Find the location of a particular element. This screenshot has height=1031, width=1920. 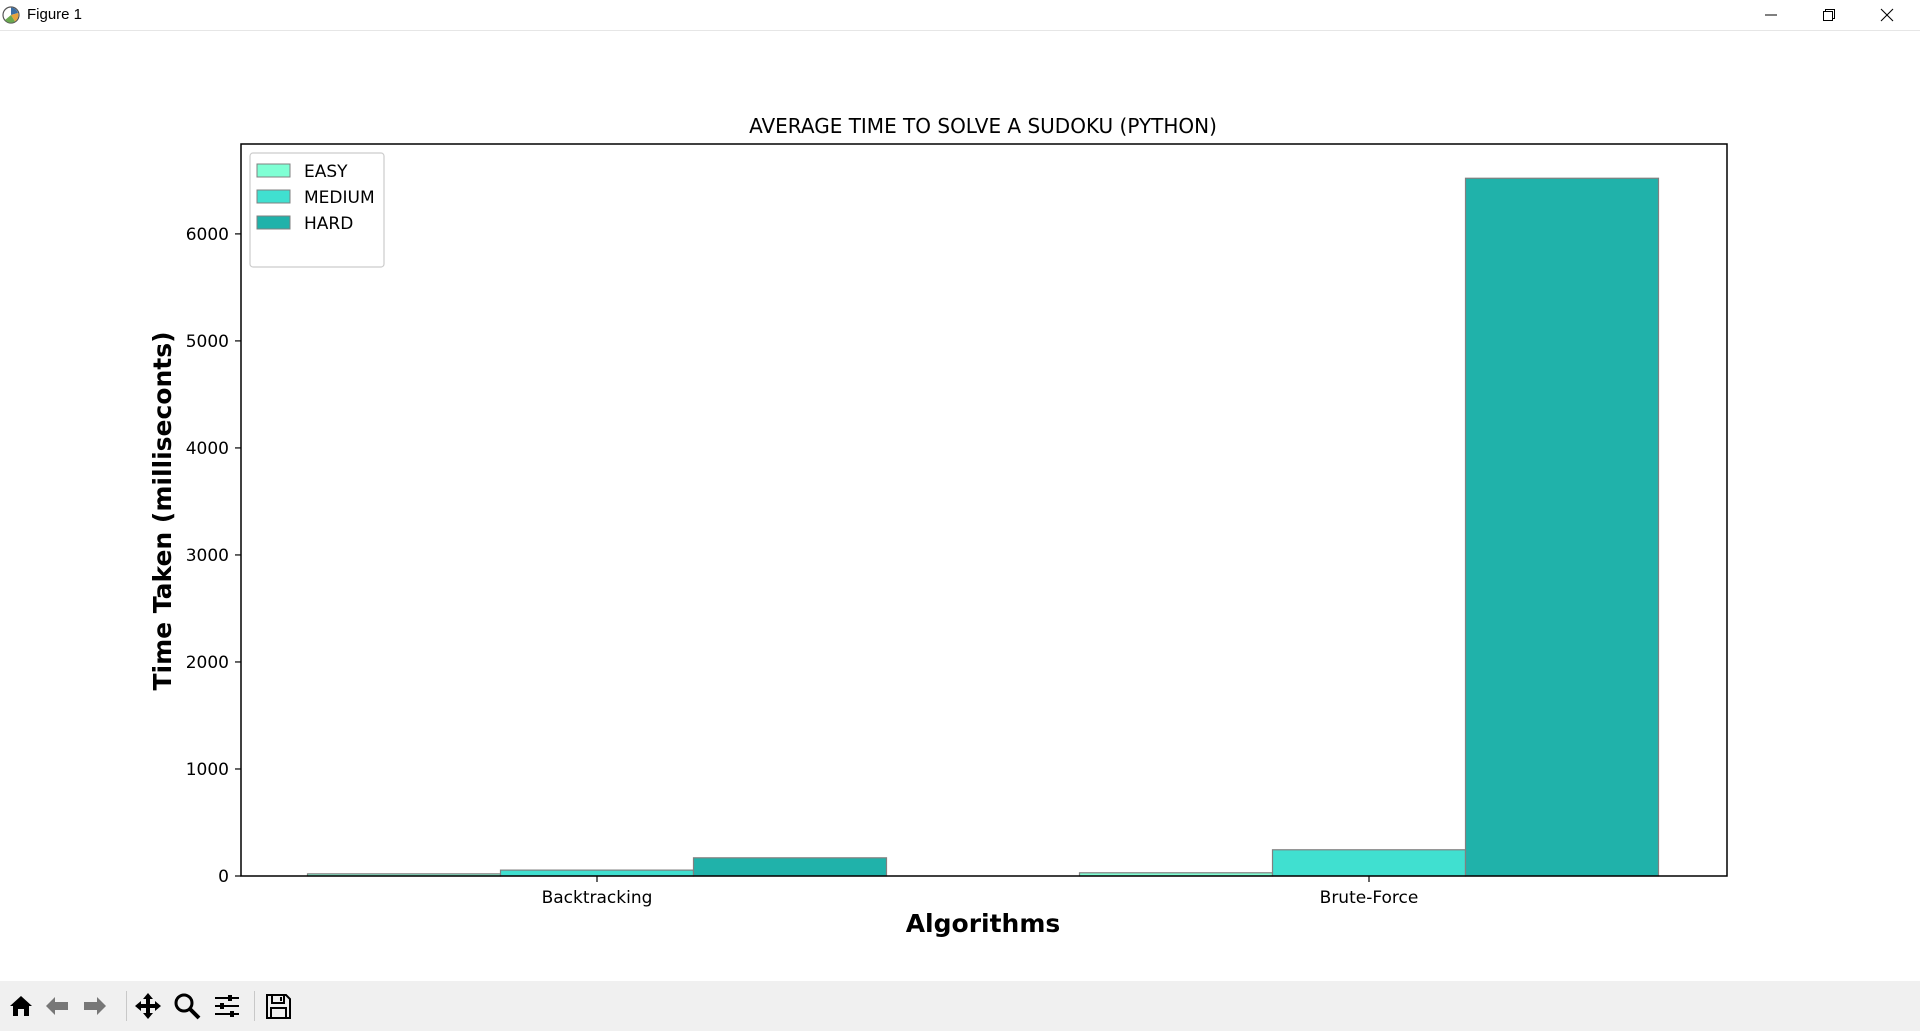

close-icon is located at coordinates (1887, 15).